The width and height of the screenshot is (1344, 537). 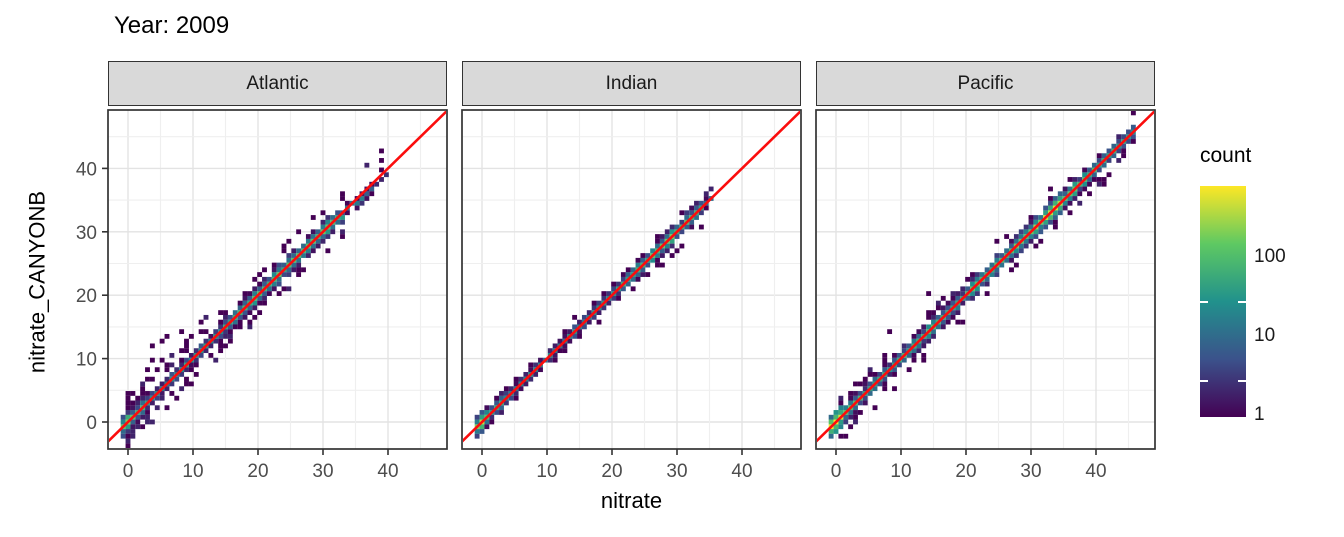 I want to click on x-axis-title: nitrate, so click(x=631, y=500).